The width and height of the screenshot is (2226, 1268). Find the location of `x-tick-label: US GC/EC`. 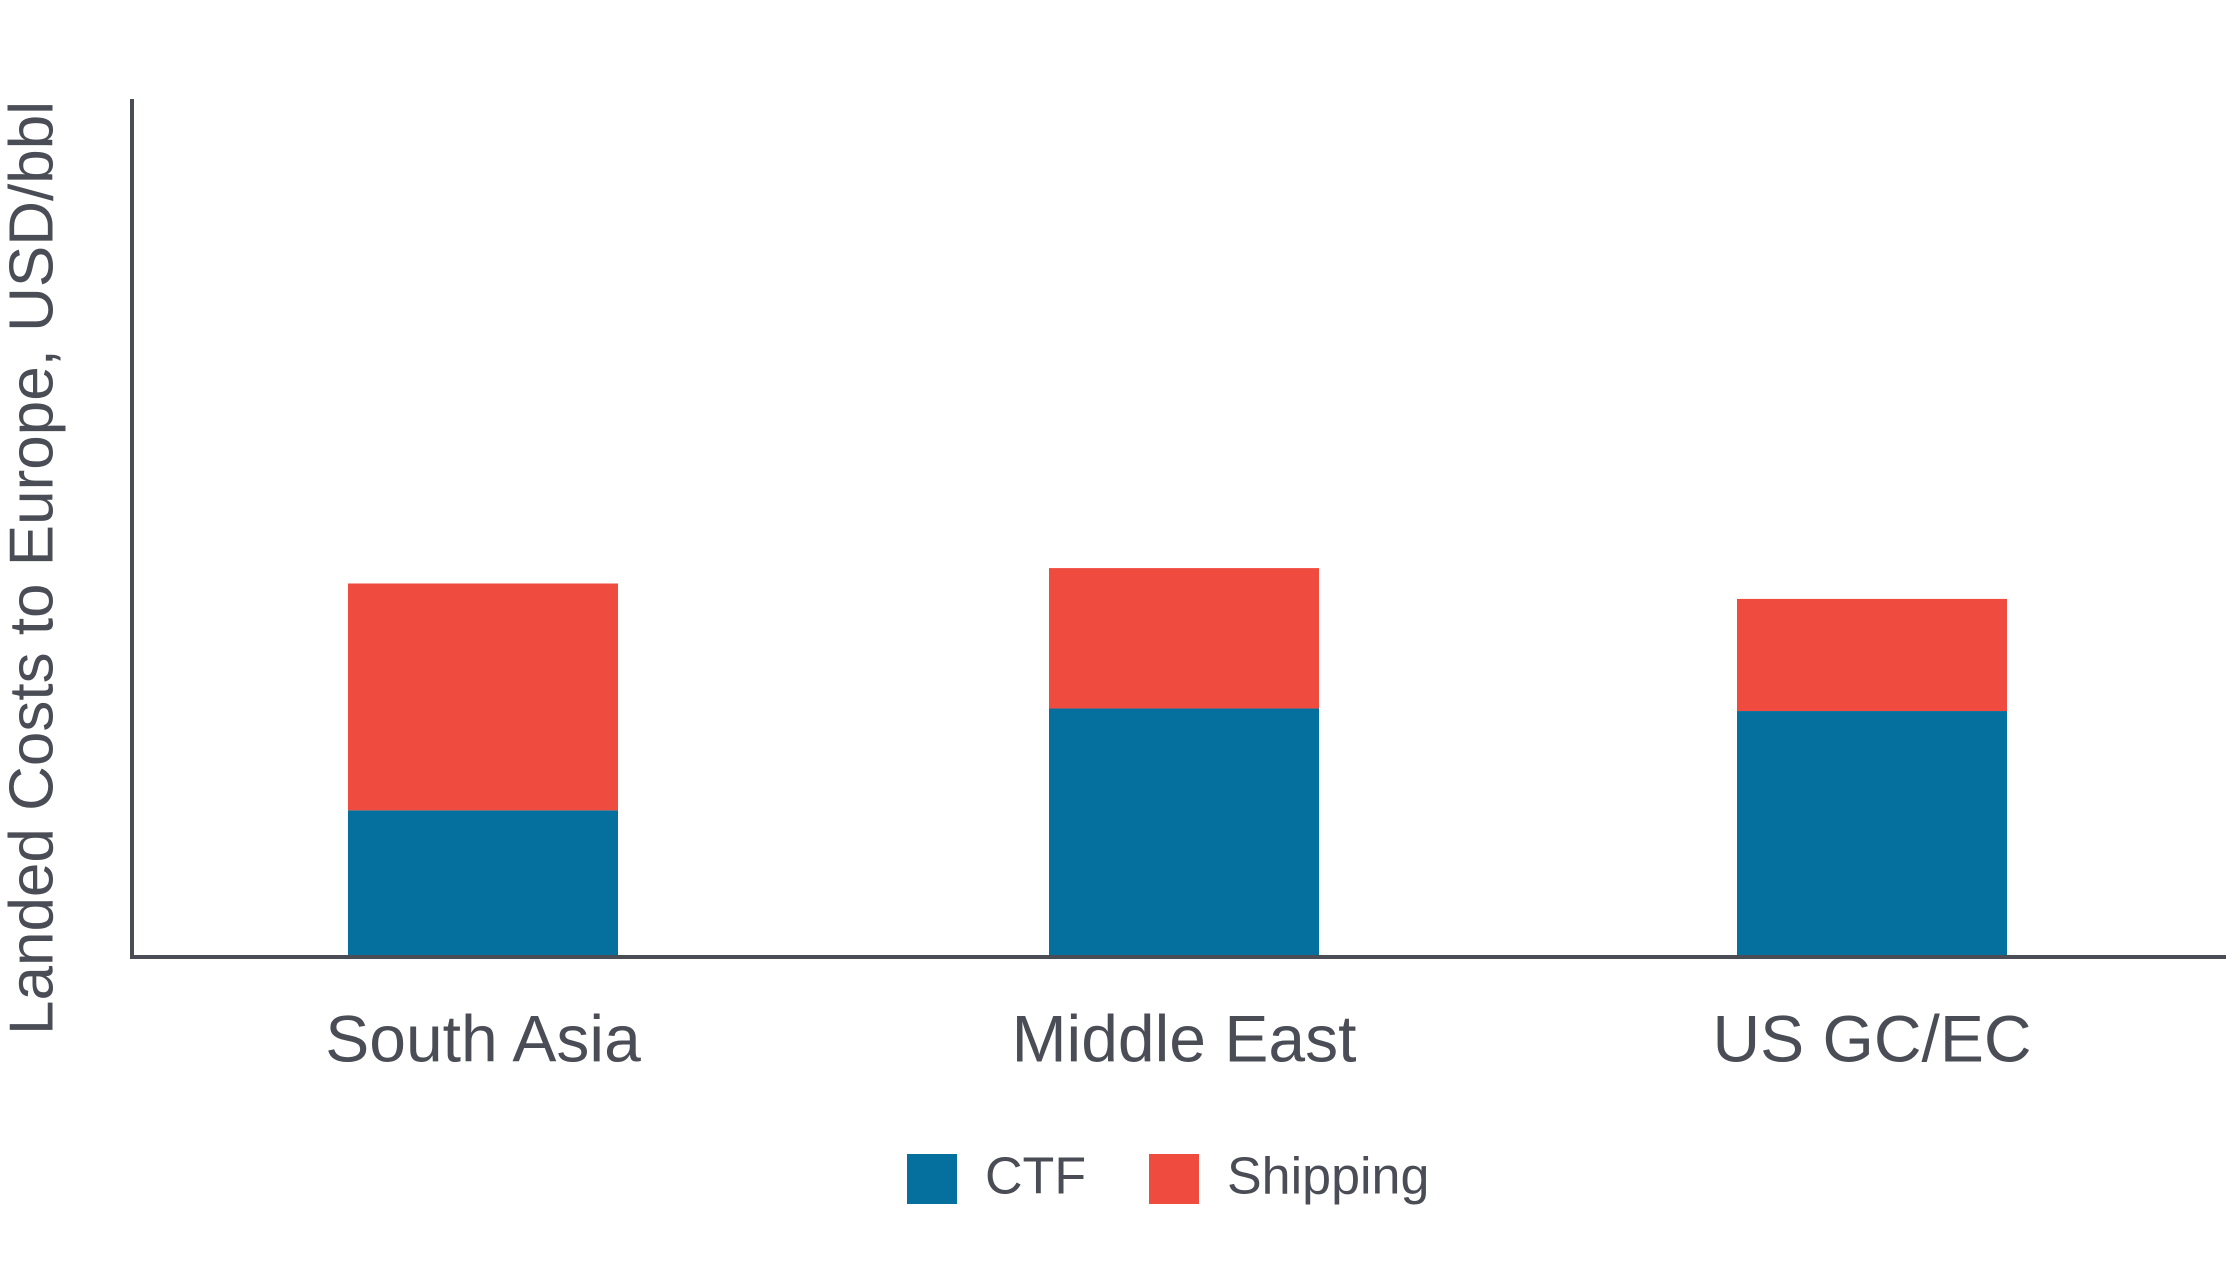

x-tick-label: US GC/EC is located at coordinates (1871, 1038).